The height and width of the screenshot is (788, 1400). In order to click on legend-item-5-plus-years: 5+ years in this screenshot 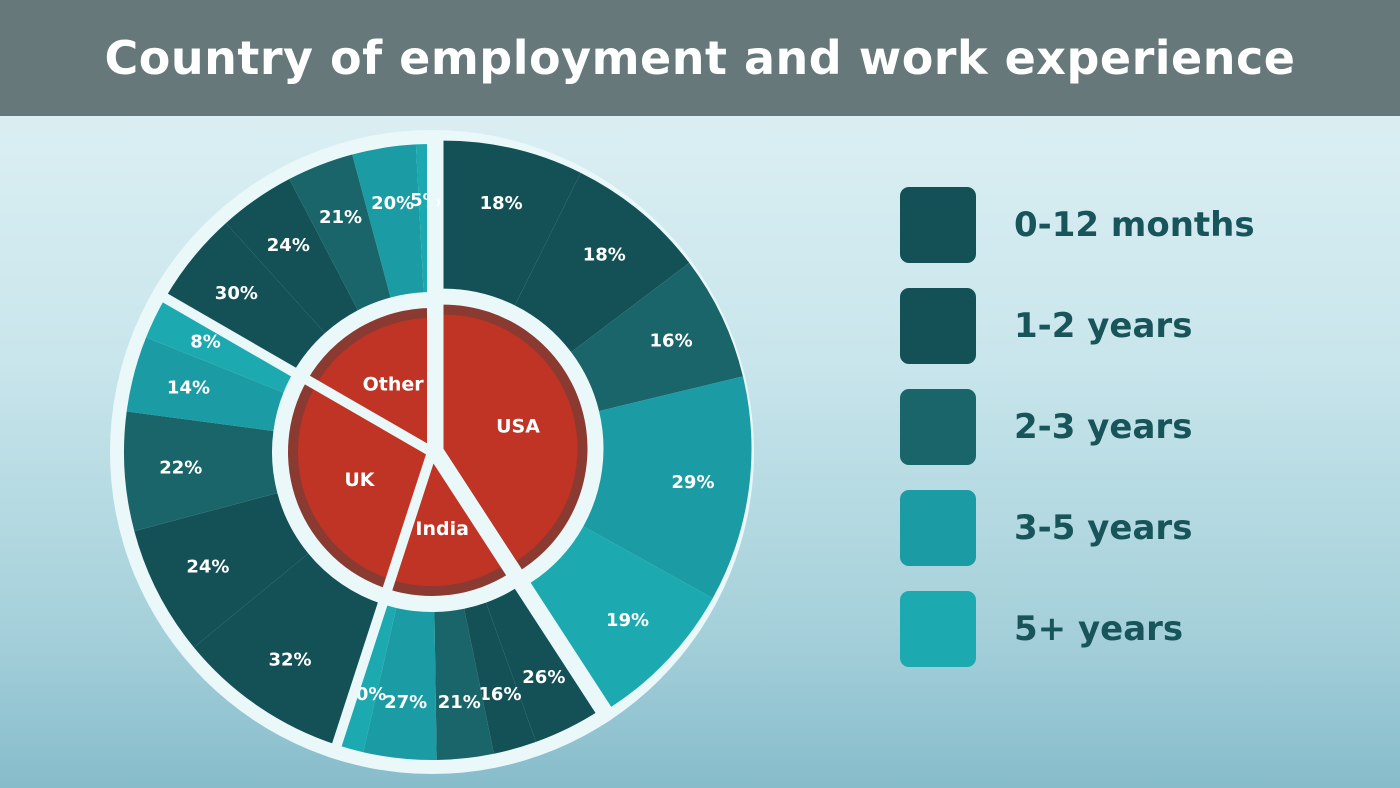, I will do `click(1077, 629)`.